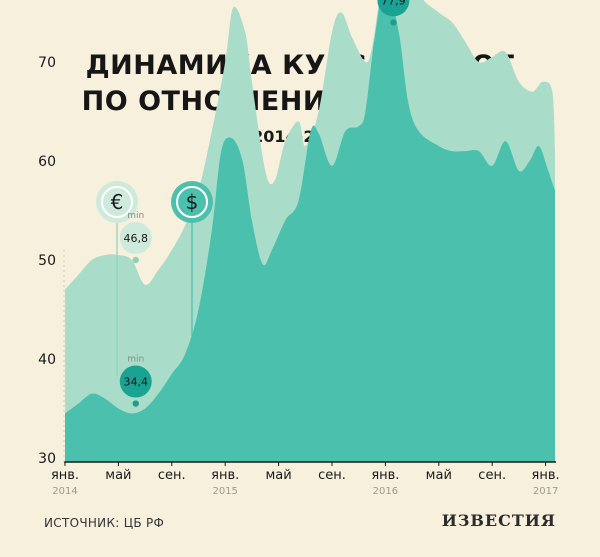  I want to click on x-year-label: 2017, so click(545, 491).